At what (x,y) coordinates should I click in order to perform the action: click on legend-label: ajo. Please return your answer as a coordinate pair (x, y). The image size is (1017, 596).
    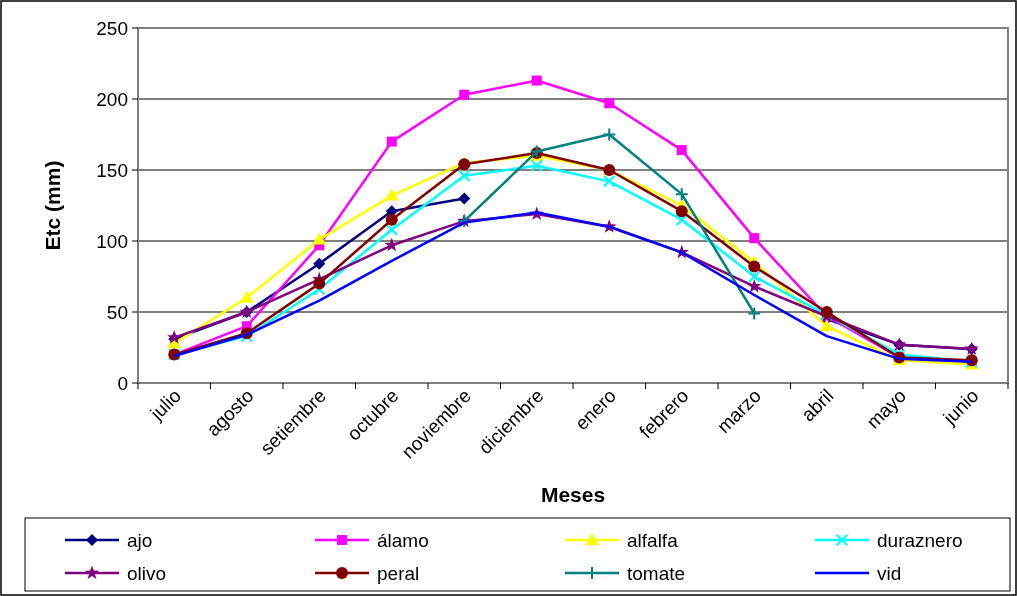
    Looking at the image, I should click on (140, 540).